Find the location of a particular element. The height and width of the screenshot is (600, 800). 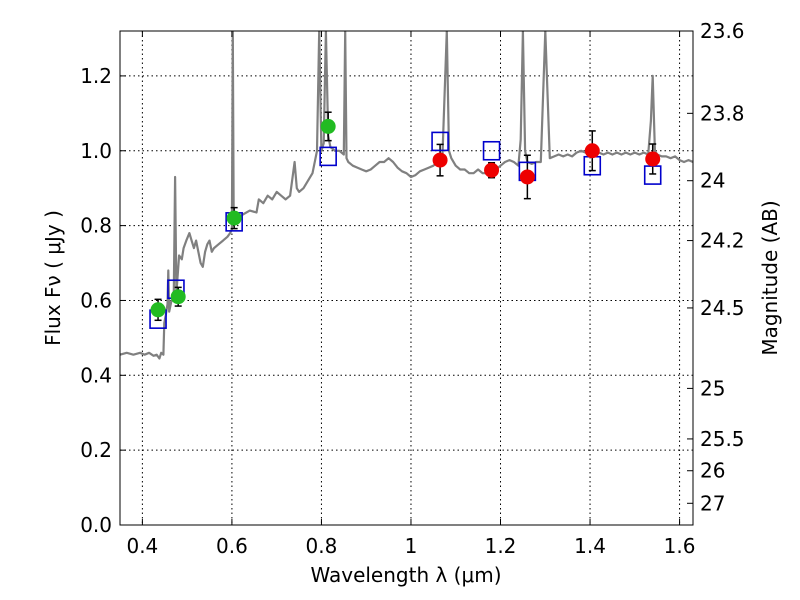

y-tick-label: 0.4 is located at coordinates (96, 375).